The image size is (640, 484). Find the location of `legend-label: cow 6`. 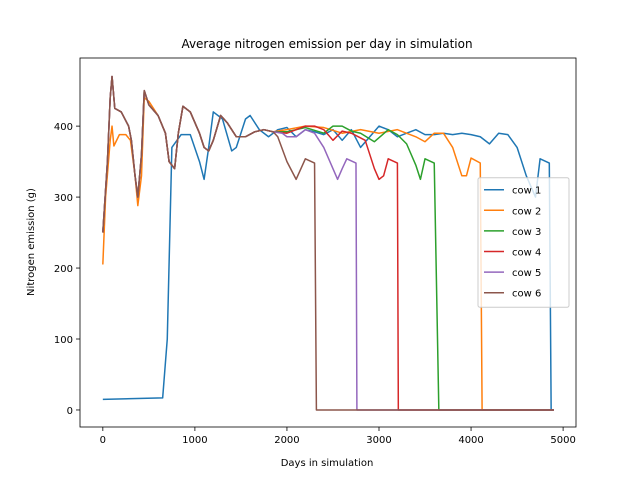

legend-label: cow 6 is located at coordinates (526, 294).